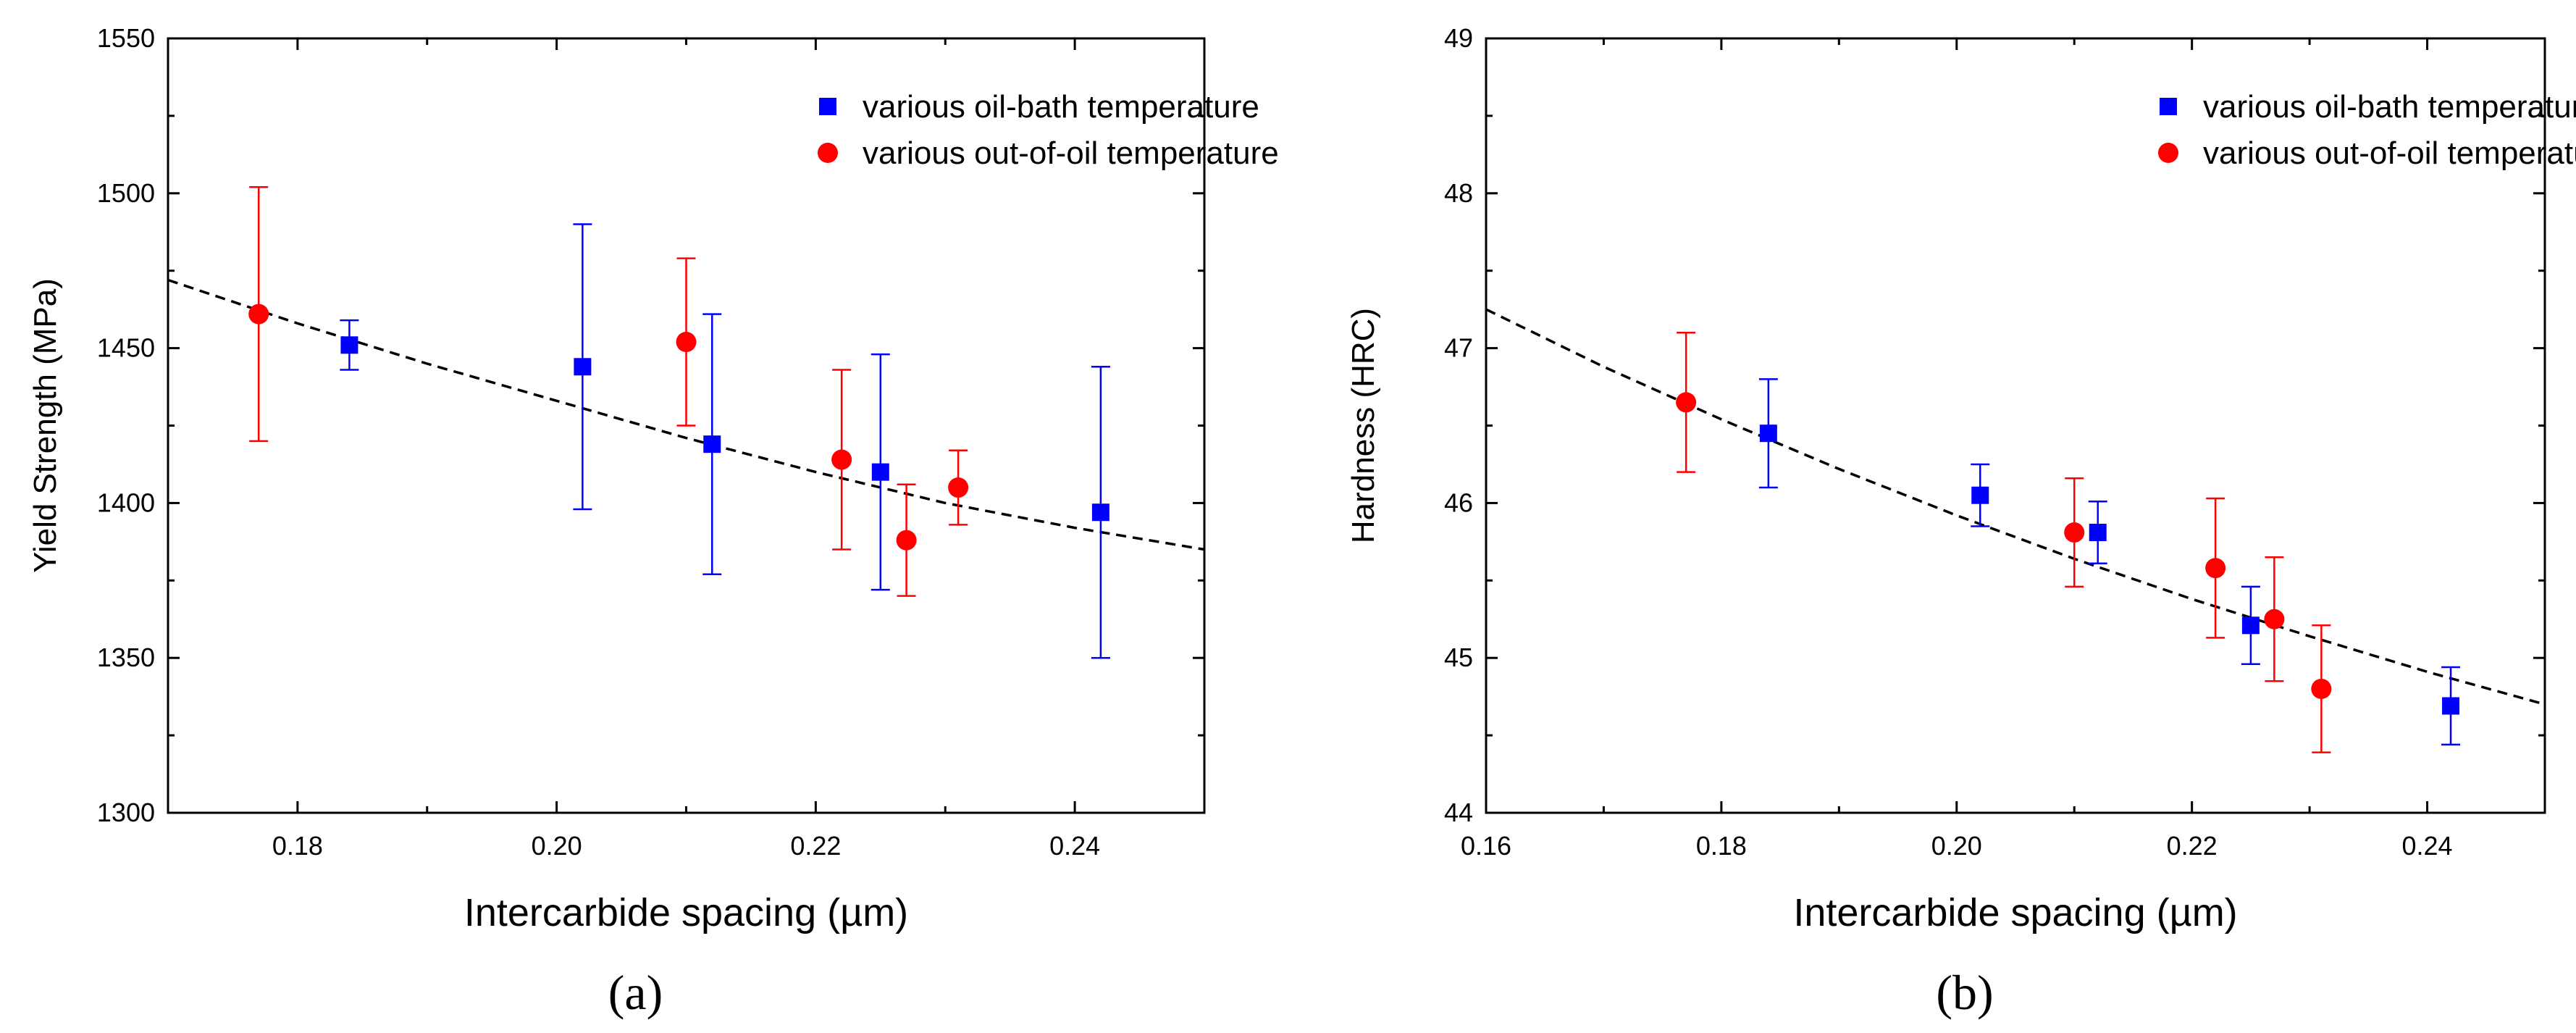 This screenshot has height=1033, width=2576. Describe the element at coordinates (1363, 425) in the screenshot. I see `y-axis-title: Hardness (HRC)` at that location.